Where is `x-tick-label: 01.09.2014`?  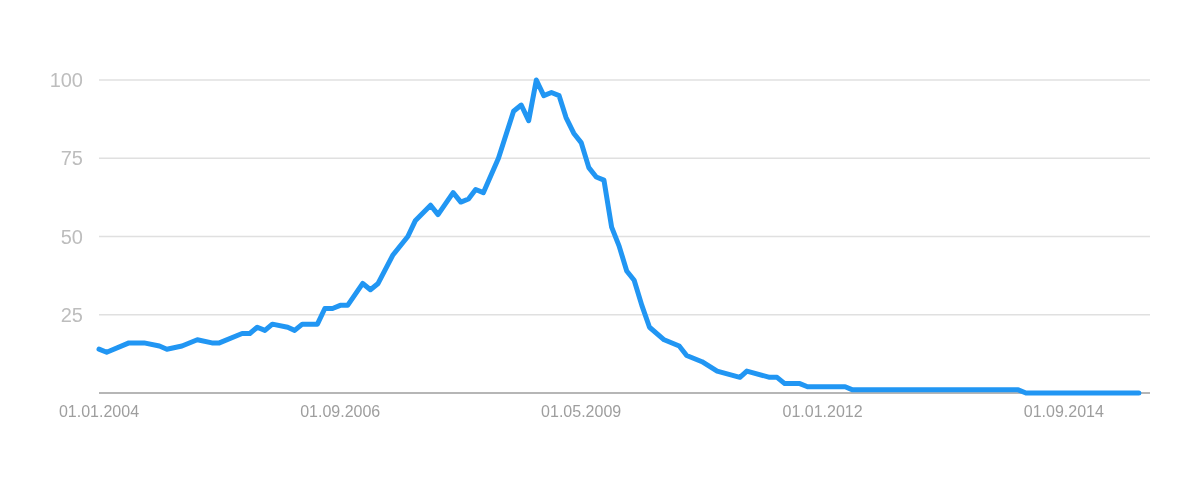
x-tick-label: 01.09.2014 is located at coordinates (1063, 411).